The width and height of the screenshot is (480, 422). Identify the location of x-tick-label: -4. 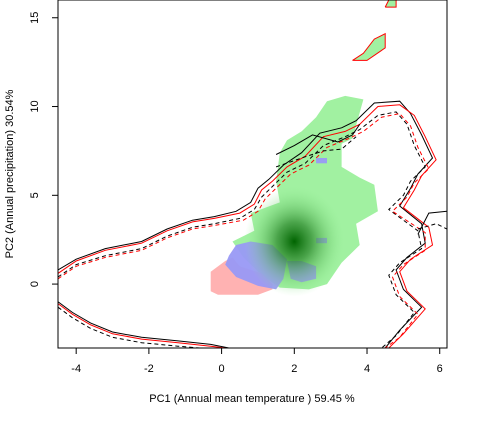
(76, 369).